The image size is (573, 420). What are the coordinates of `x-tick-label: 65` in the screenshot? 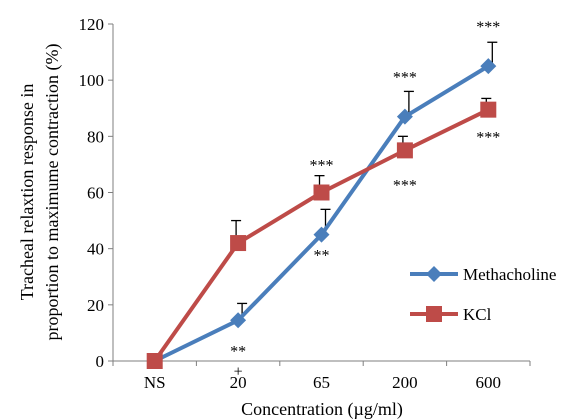 It's located at (321, 382).